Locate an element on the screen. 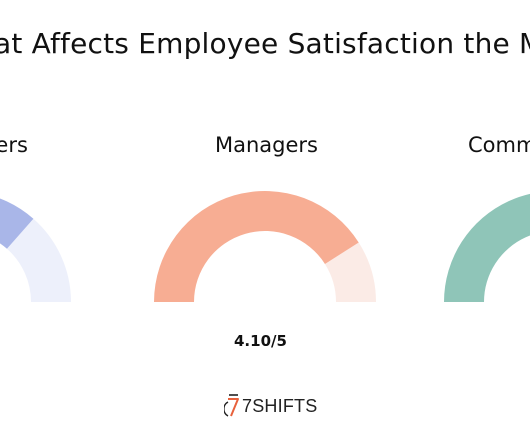 The height and width of the screenshot is (443, 530). gauge-label-workers: kers is located at coordinates (14, 145).